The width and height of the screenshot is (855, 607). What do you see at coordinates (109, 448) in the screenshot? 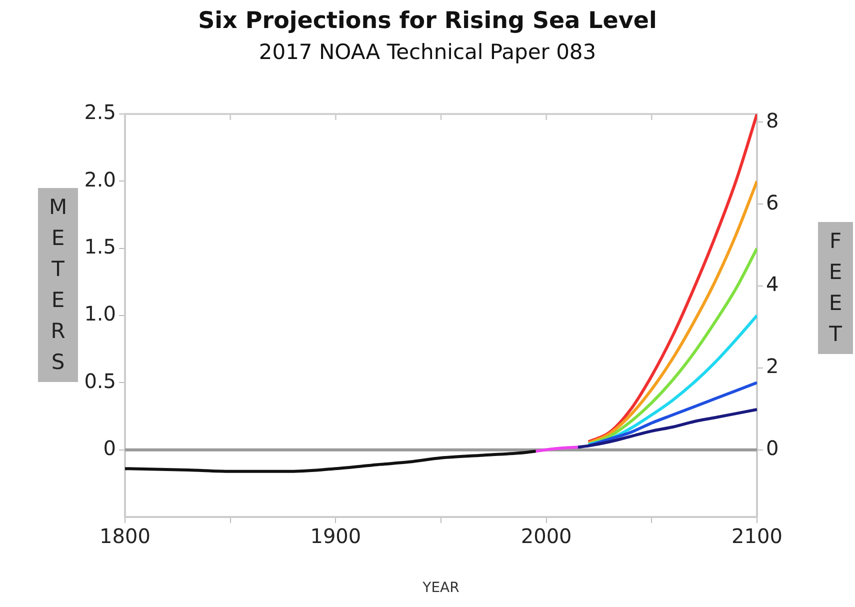
I see `y-tick-label: 0` at bounding box center [109, 448].